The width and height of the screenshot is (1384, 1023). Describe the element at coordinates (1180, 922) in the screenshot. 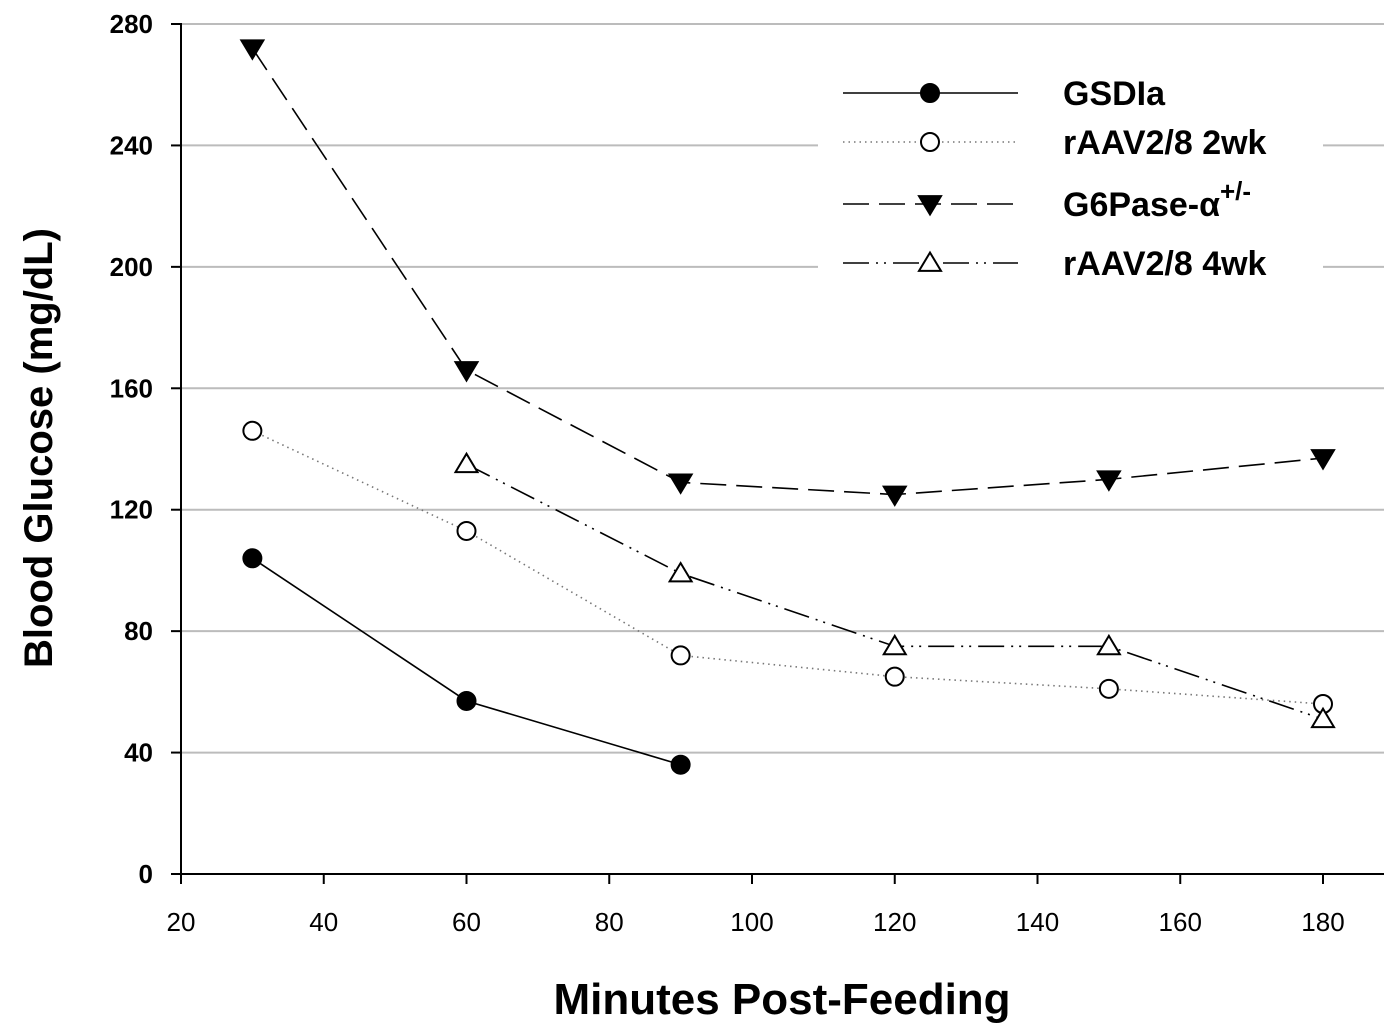

I see `x-tick-label: 160` at that location.